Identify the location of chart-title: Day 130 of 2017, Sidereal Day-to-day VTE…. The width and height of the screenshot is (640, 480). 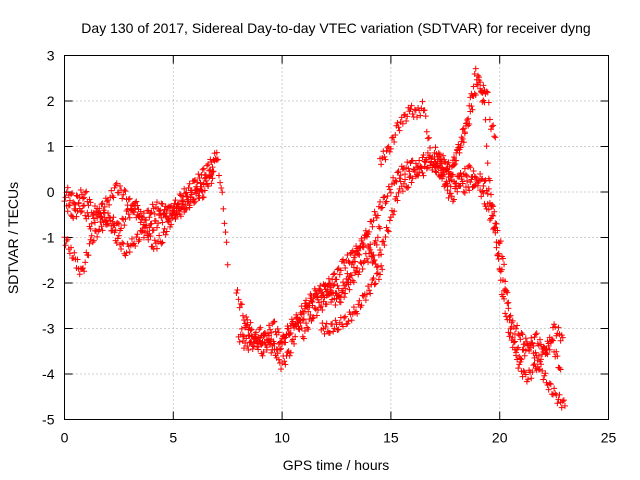
(335, 28).